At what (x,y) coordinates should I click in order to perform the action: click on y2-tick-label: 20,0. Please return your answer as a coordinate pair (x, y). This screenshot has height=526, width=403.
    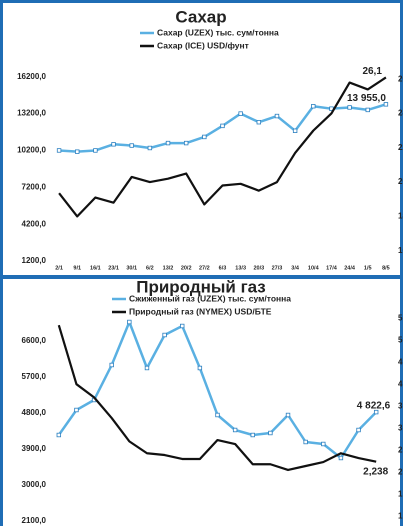
    Looking at the image, I should click on (400, 181).